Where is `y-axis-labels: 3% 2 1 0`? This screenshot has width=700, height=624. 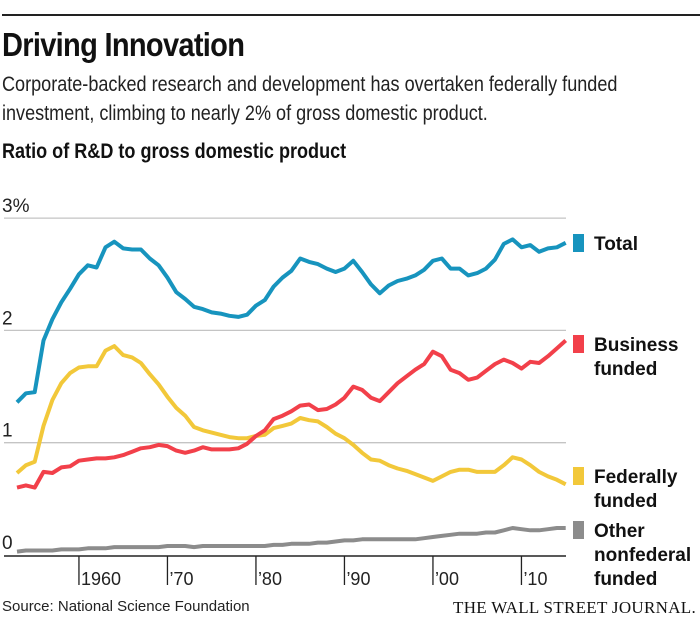 y-axis-labels: 3% 2 1 0 is located at coordinates (16, 375).